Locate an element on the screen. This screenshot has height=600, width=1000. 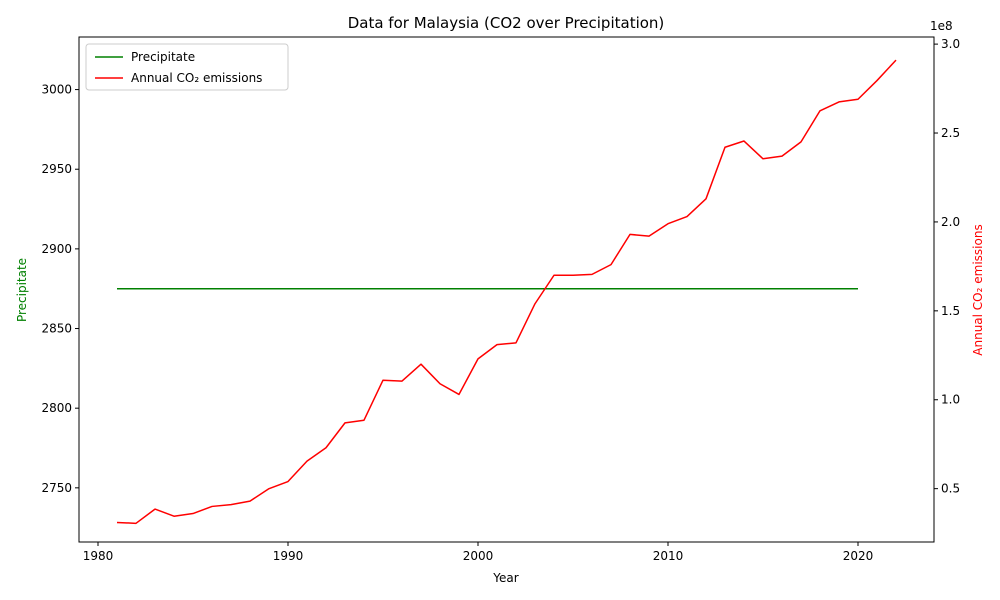
y-right-axis-multiplier: 1e8 is located at coordinates (941, 26).